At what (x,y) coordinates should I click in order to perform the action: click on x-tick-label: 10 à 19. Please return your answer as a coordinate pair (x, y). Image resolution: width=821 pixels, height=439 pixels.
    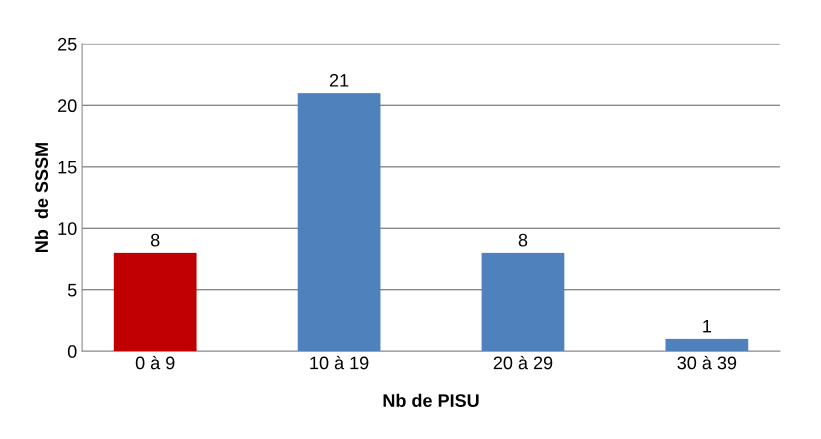
    Looking at the image, I should click on (339, 363).